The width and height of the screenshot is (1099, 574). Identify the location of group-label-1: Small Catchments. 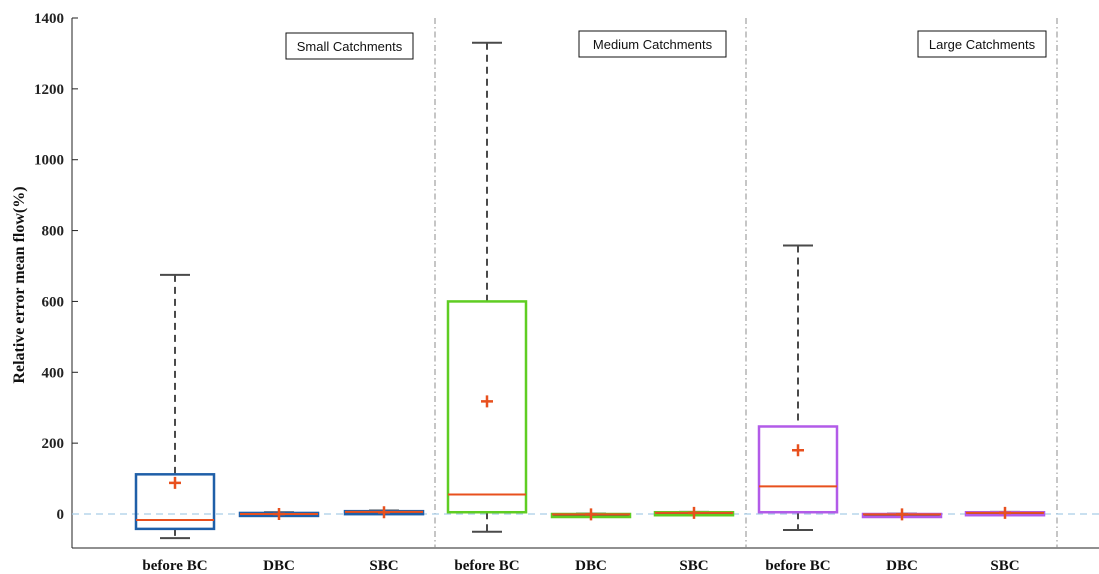
(349, 46).